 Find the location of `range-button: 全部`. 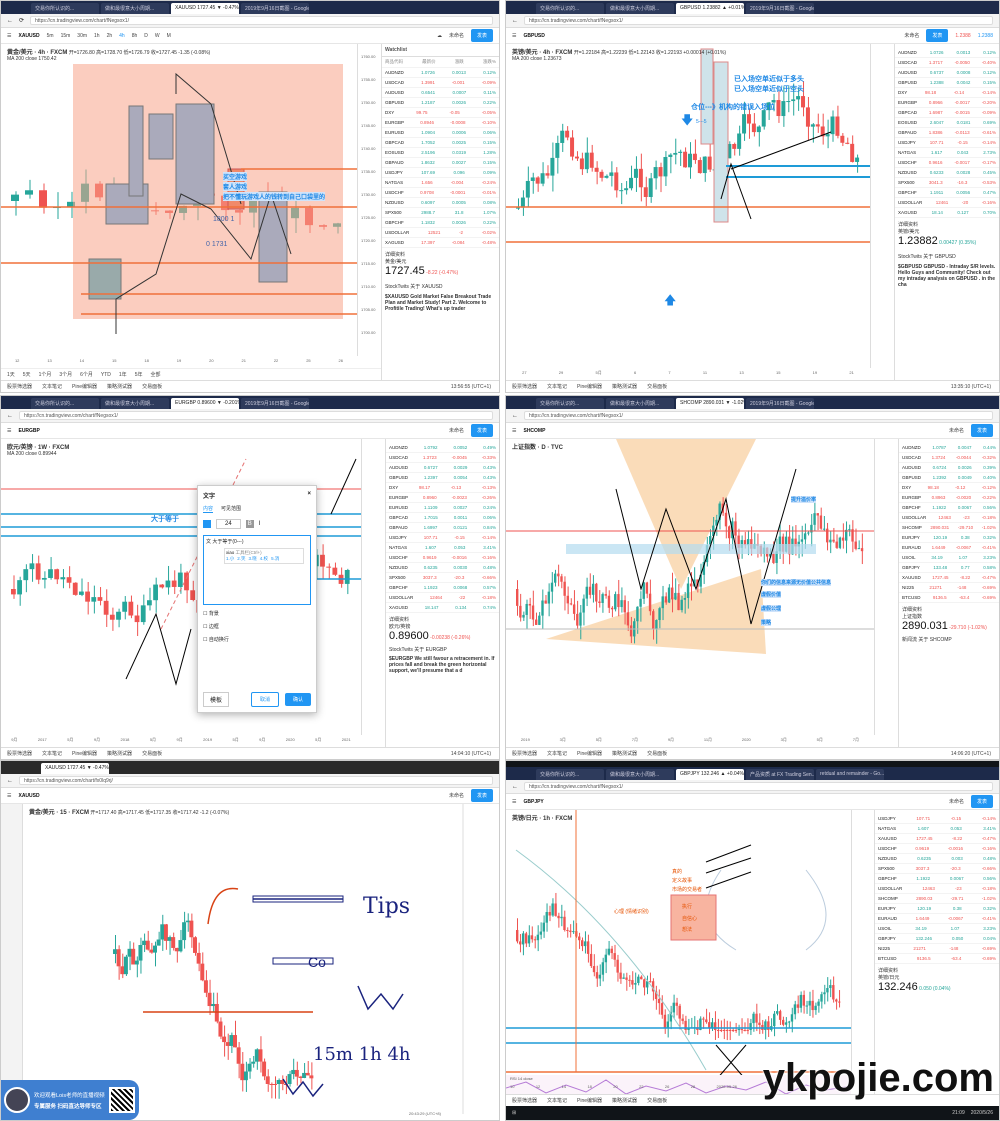

range-button: 全部 is located at coordinates (155, 375).